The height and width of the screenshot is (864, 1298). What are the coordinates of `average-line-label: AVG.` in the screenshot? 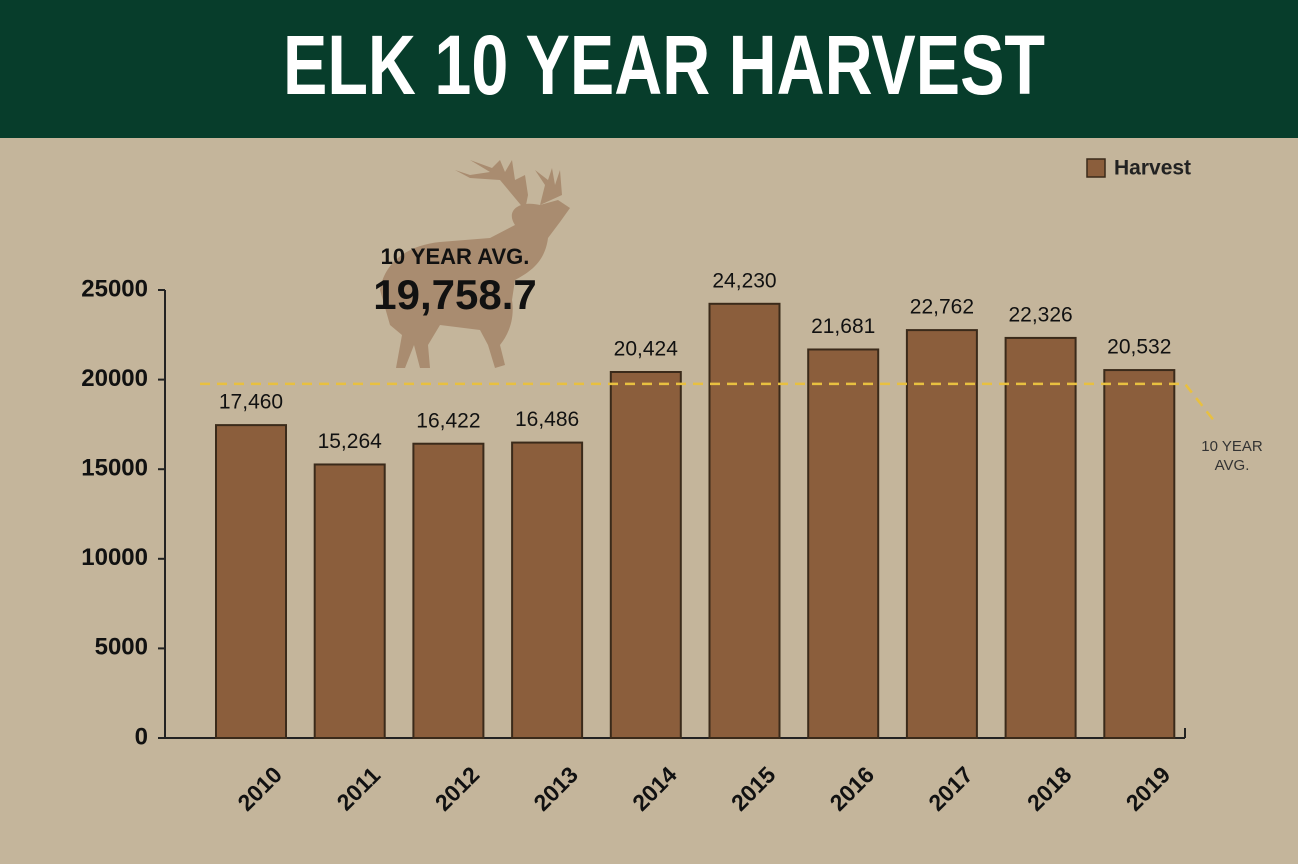 It's located at (1232, 465).